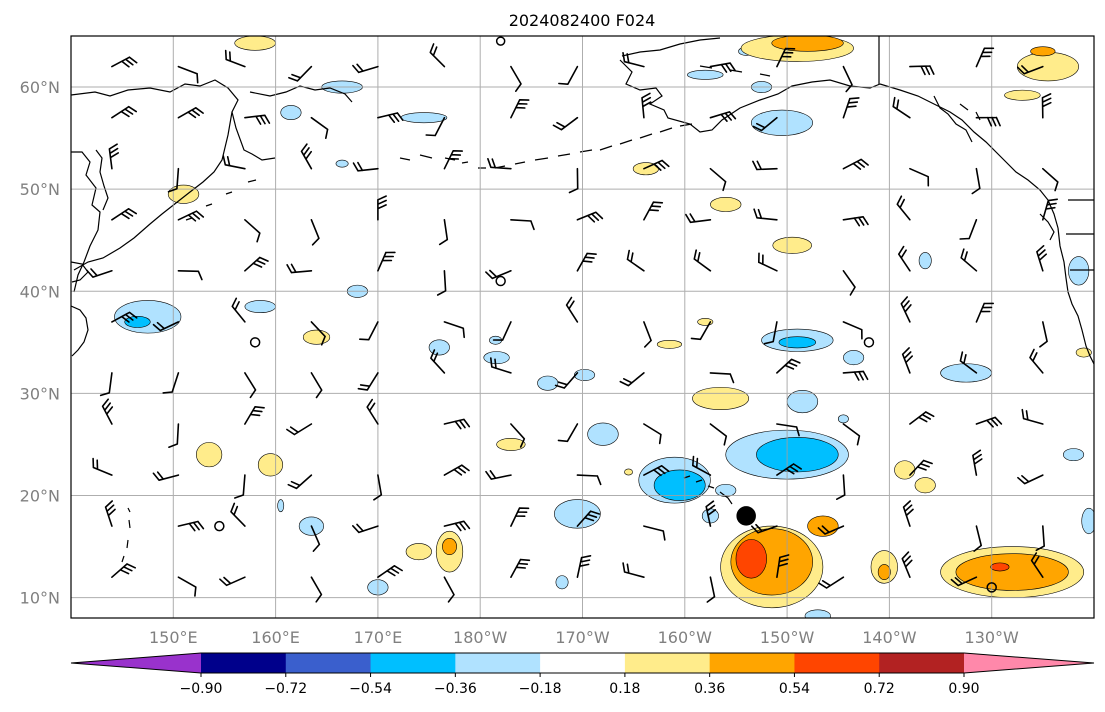  I want to click on lat-tick-label: 40°N, so click(40, 291).